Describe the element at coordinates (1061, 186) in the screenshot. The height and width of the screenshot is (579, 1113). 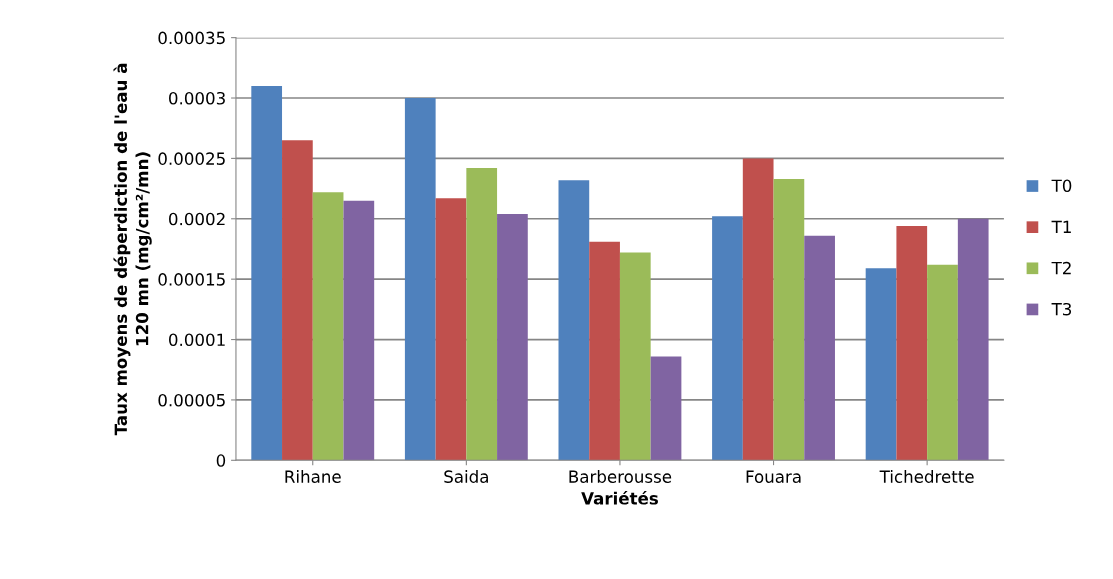
I see `legend-label: T0` at that location.